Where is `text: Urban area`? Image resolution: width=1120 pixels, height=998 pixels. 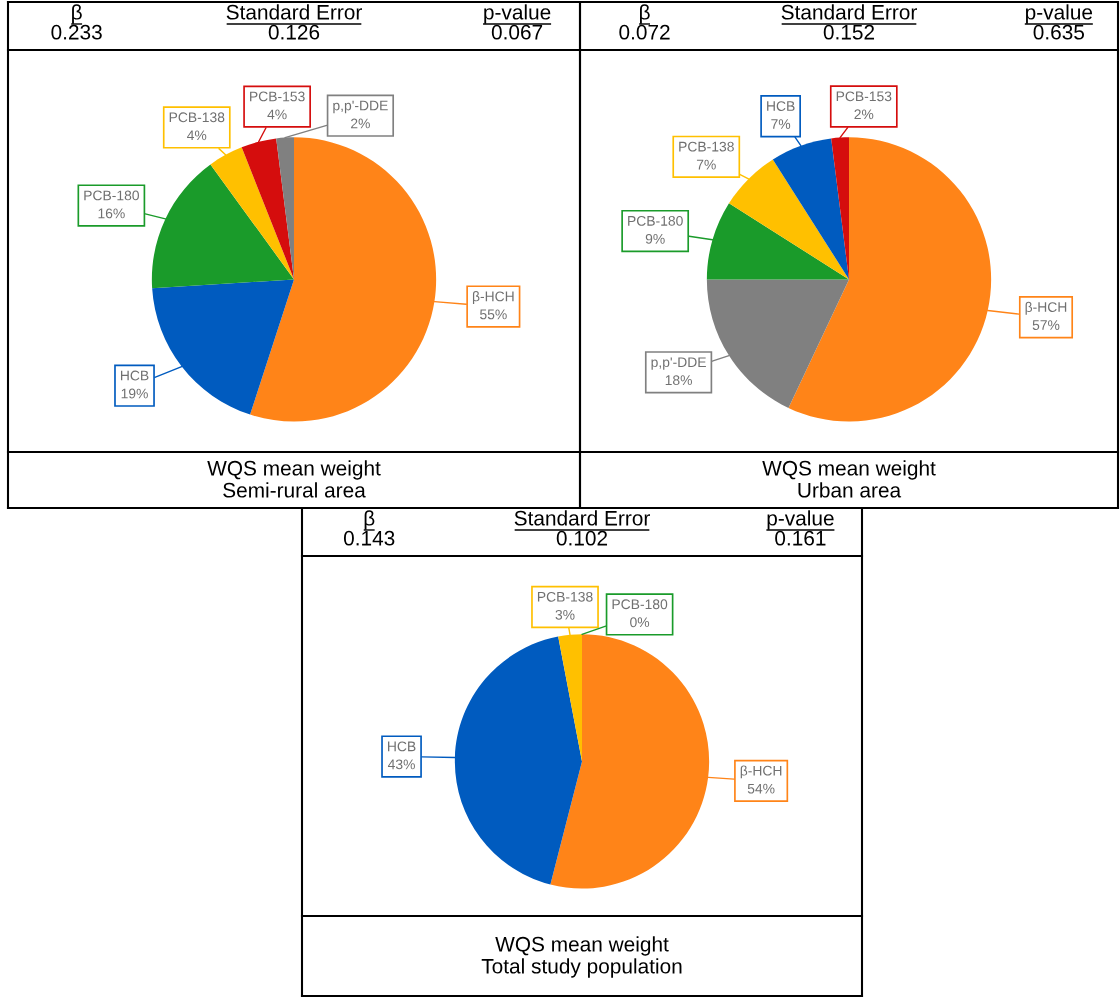 text: Urban area is located at coordinates (850, 490).